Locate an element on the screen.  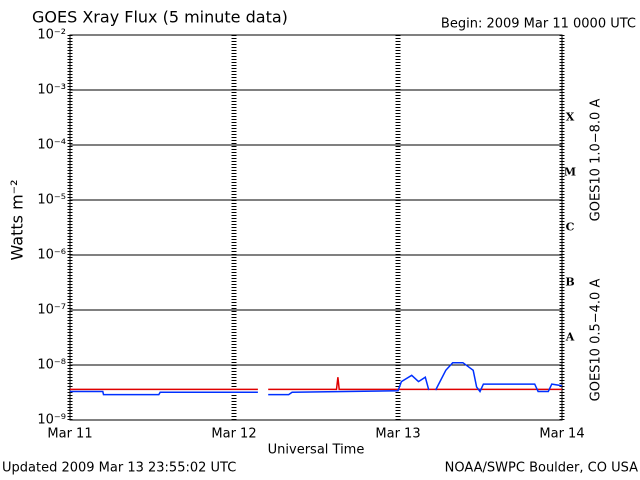
y-tick-label: 10⁻⁷ is located at coordinates (51, 310).